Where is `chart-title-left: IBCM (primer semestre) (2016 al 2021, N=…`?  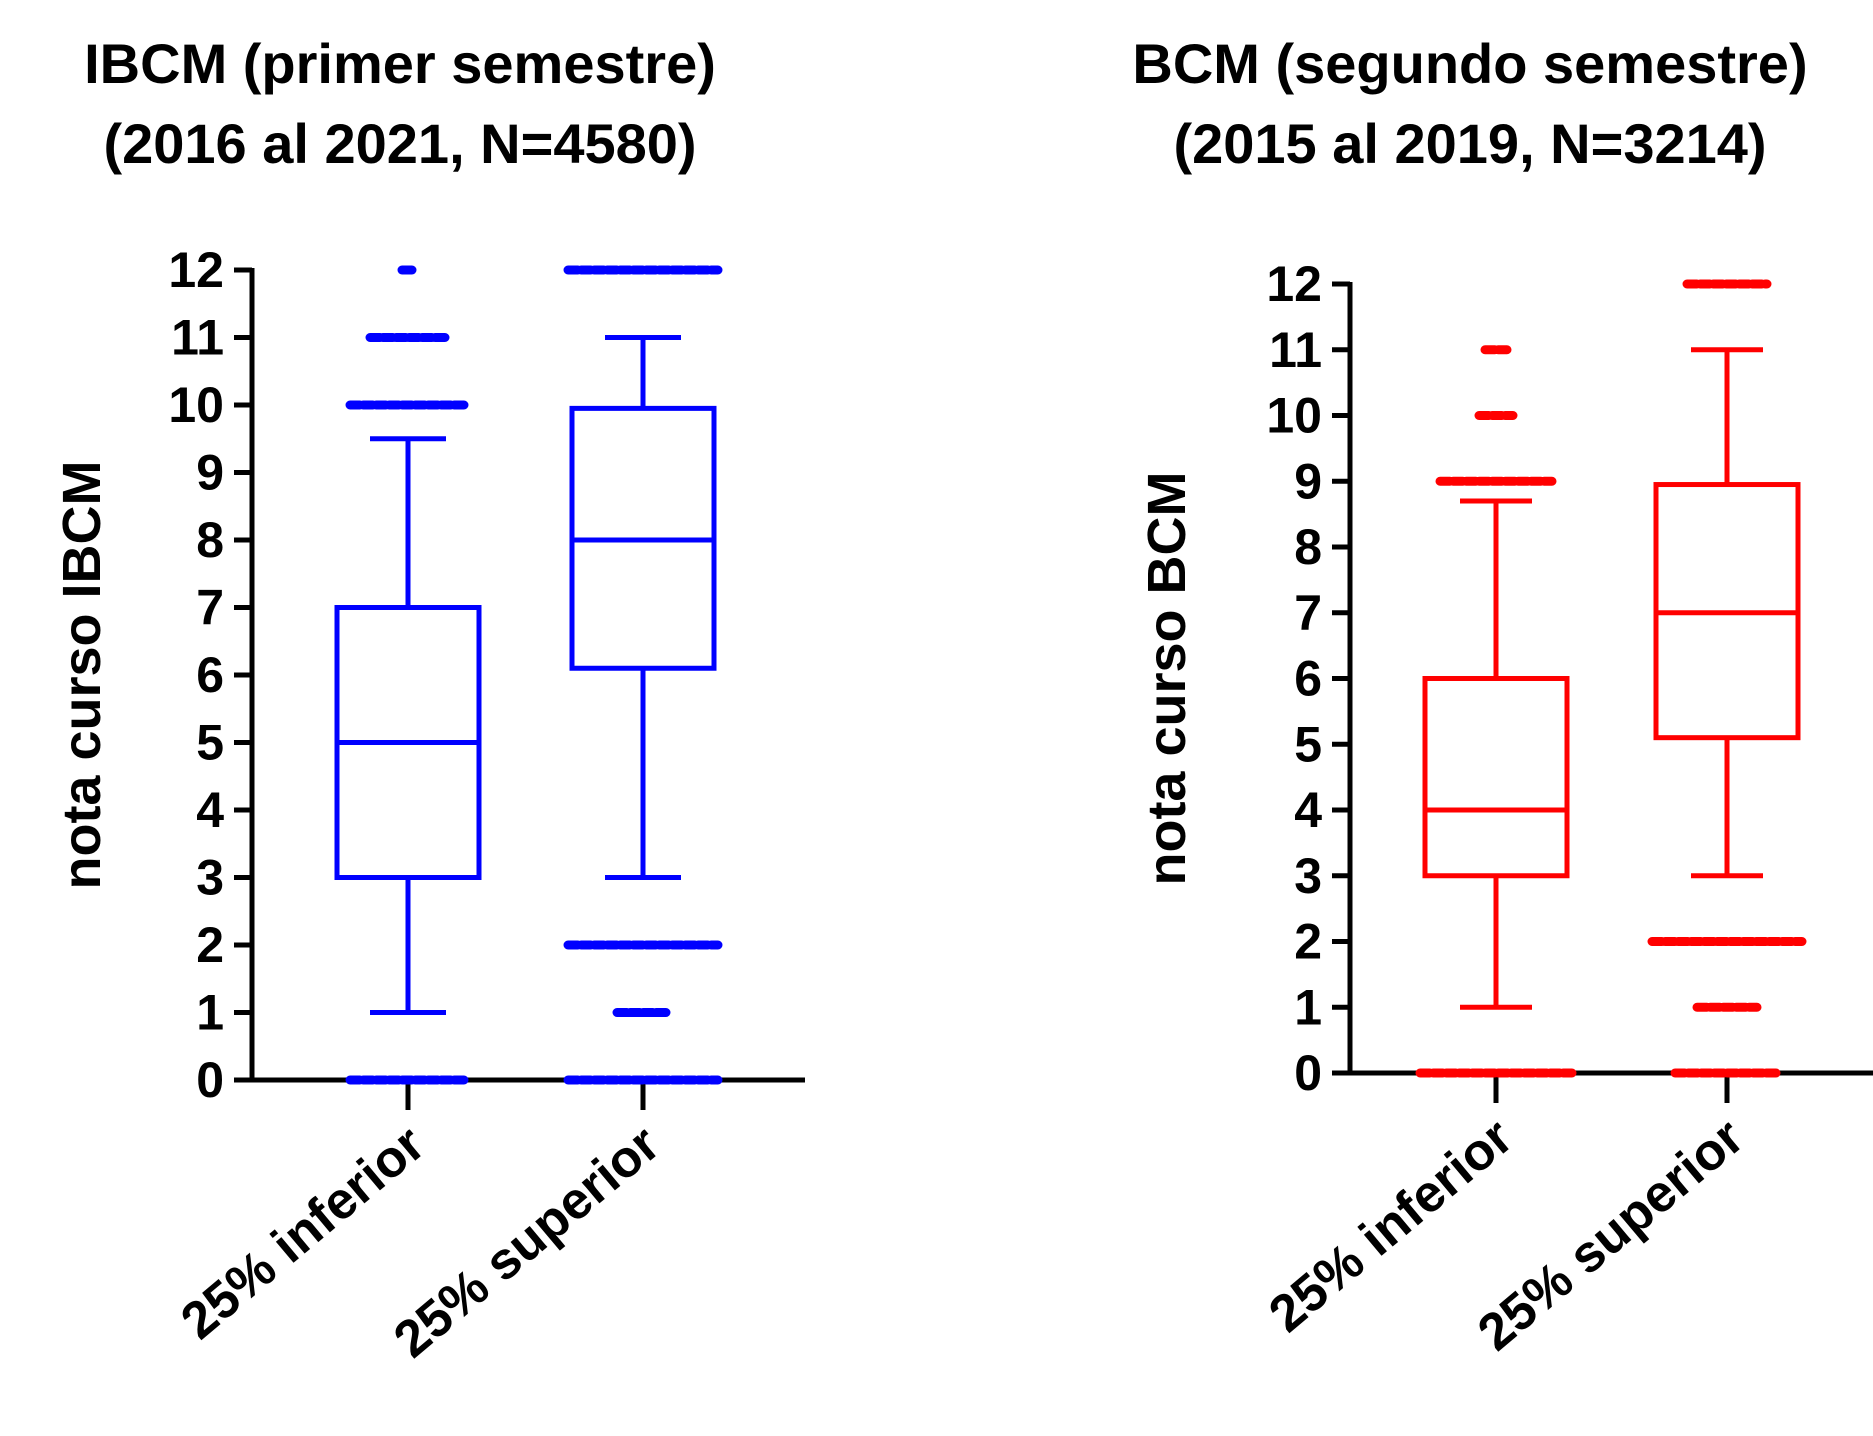 chart-title-left: IBCM (primer semestre) (2016 al 2021, N=… is located at coordinates (405, 104).